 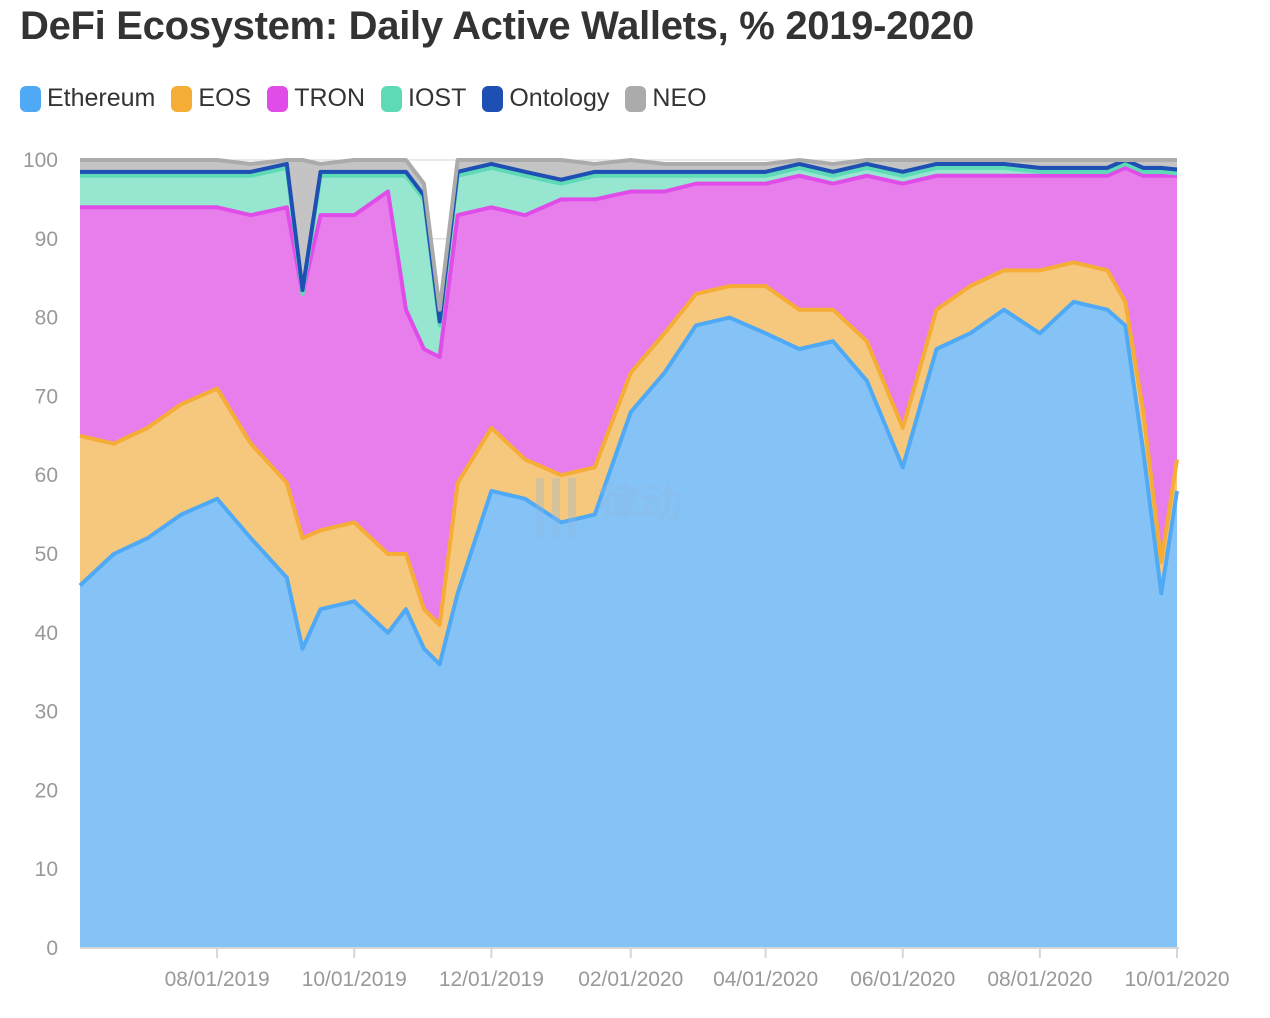 What do you see at coordinates (493, 98) in the screenshot?
I see `legend-swatch-ontology` at bounding box center [493, 98].